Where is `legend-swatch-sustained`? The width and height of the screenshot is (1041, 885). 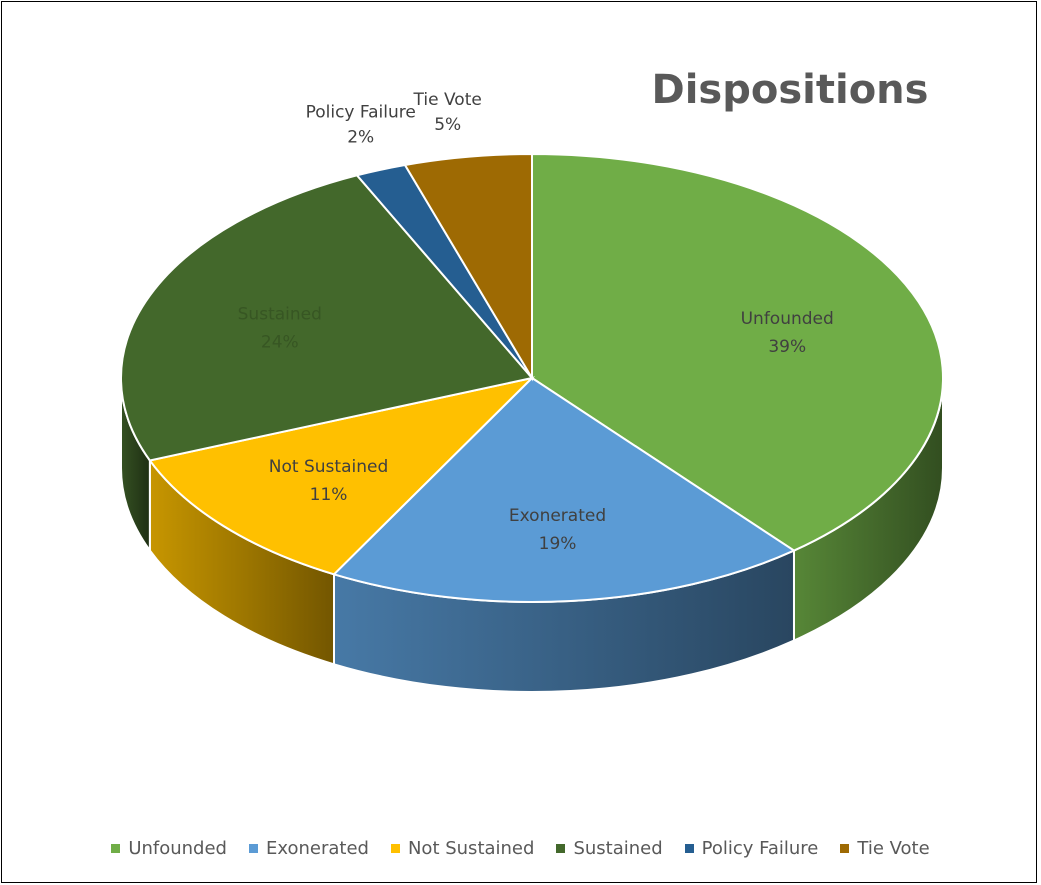 legend-swatch-sustained is located at coordinates (561, 848).